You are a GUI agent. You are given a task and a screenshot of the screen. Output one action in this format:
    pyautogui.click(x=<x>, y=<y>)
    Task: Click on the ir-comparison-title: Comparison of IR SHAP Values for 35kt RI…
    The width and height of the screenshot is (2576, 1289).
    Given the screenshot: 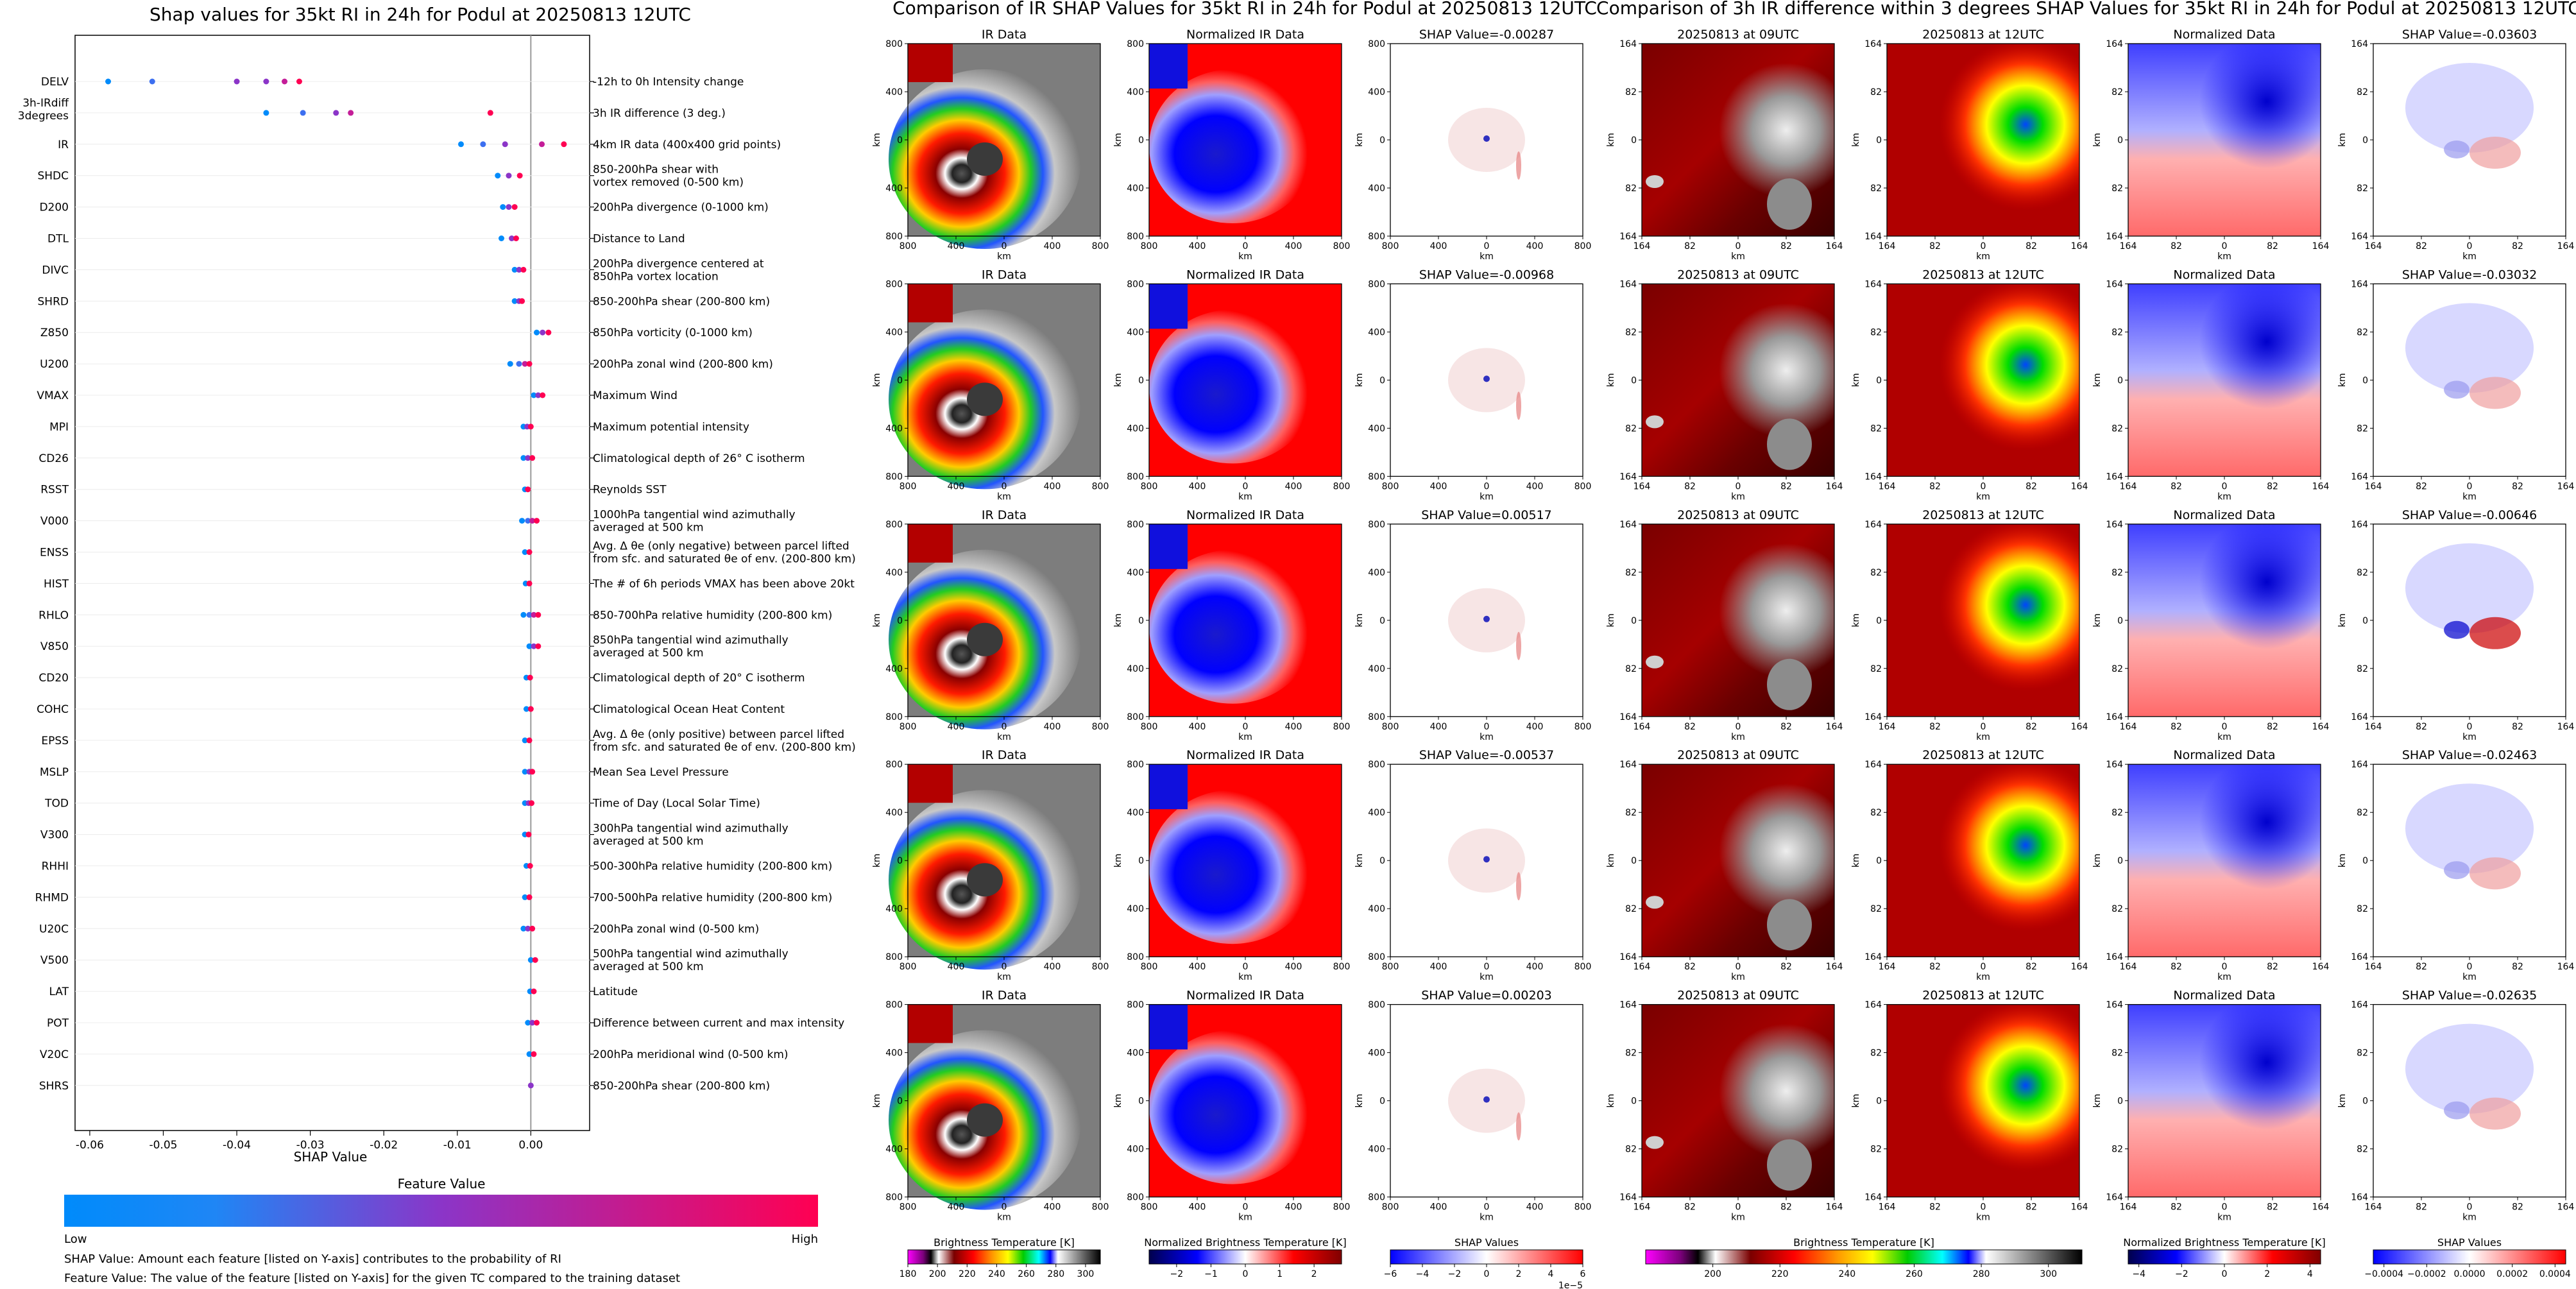 What is the action you would take?
    pyautogui.click(x=1244, y=9)
    